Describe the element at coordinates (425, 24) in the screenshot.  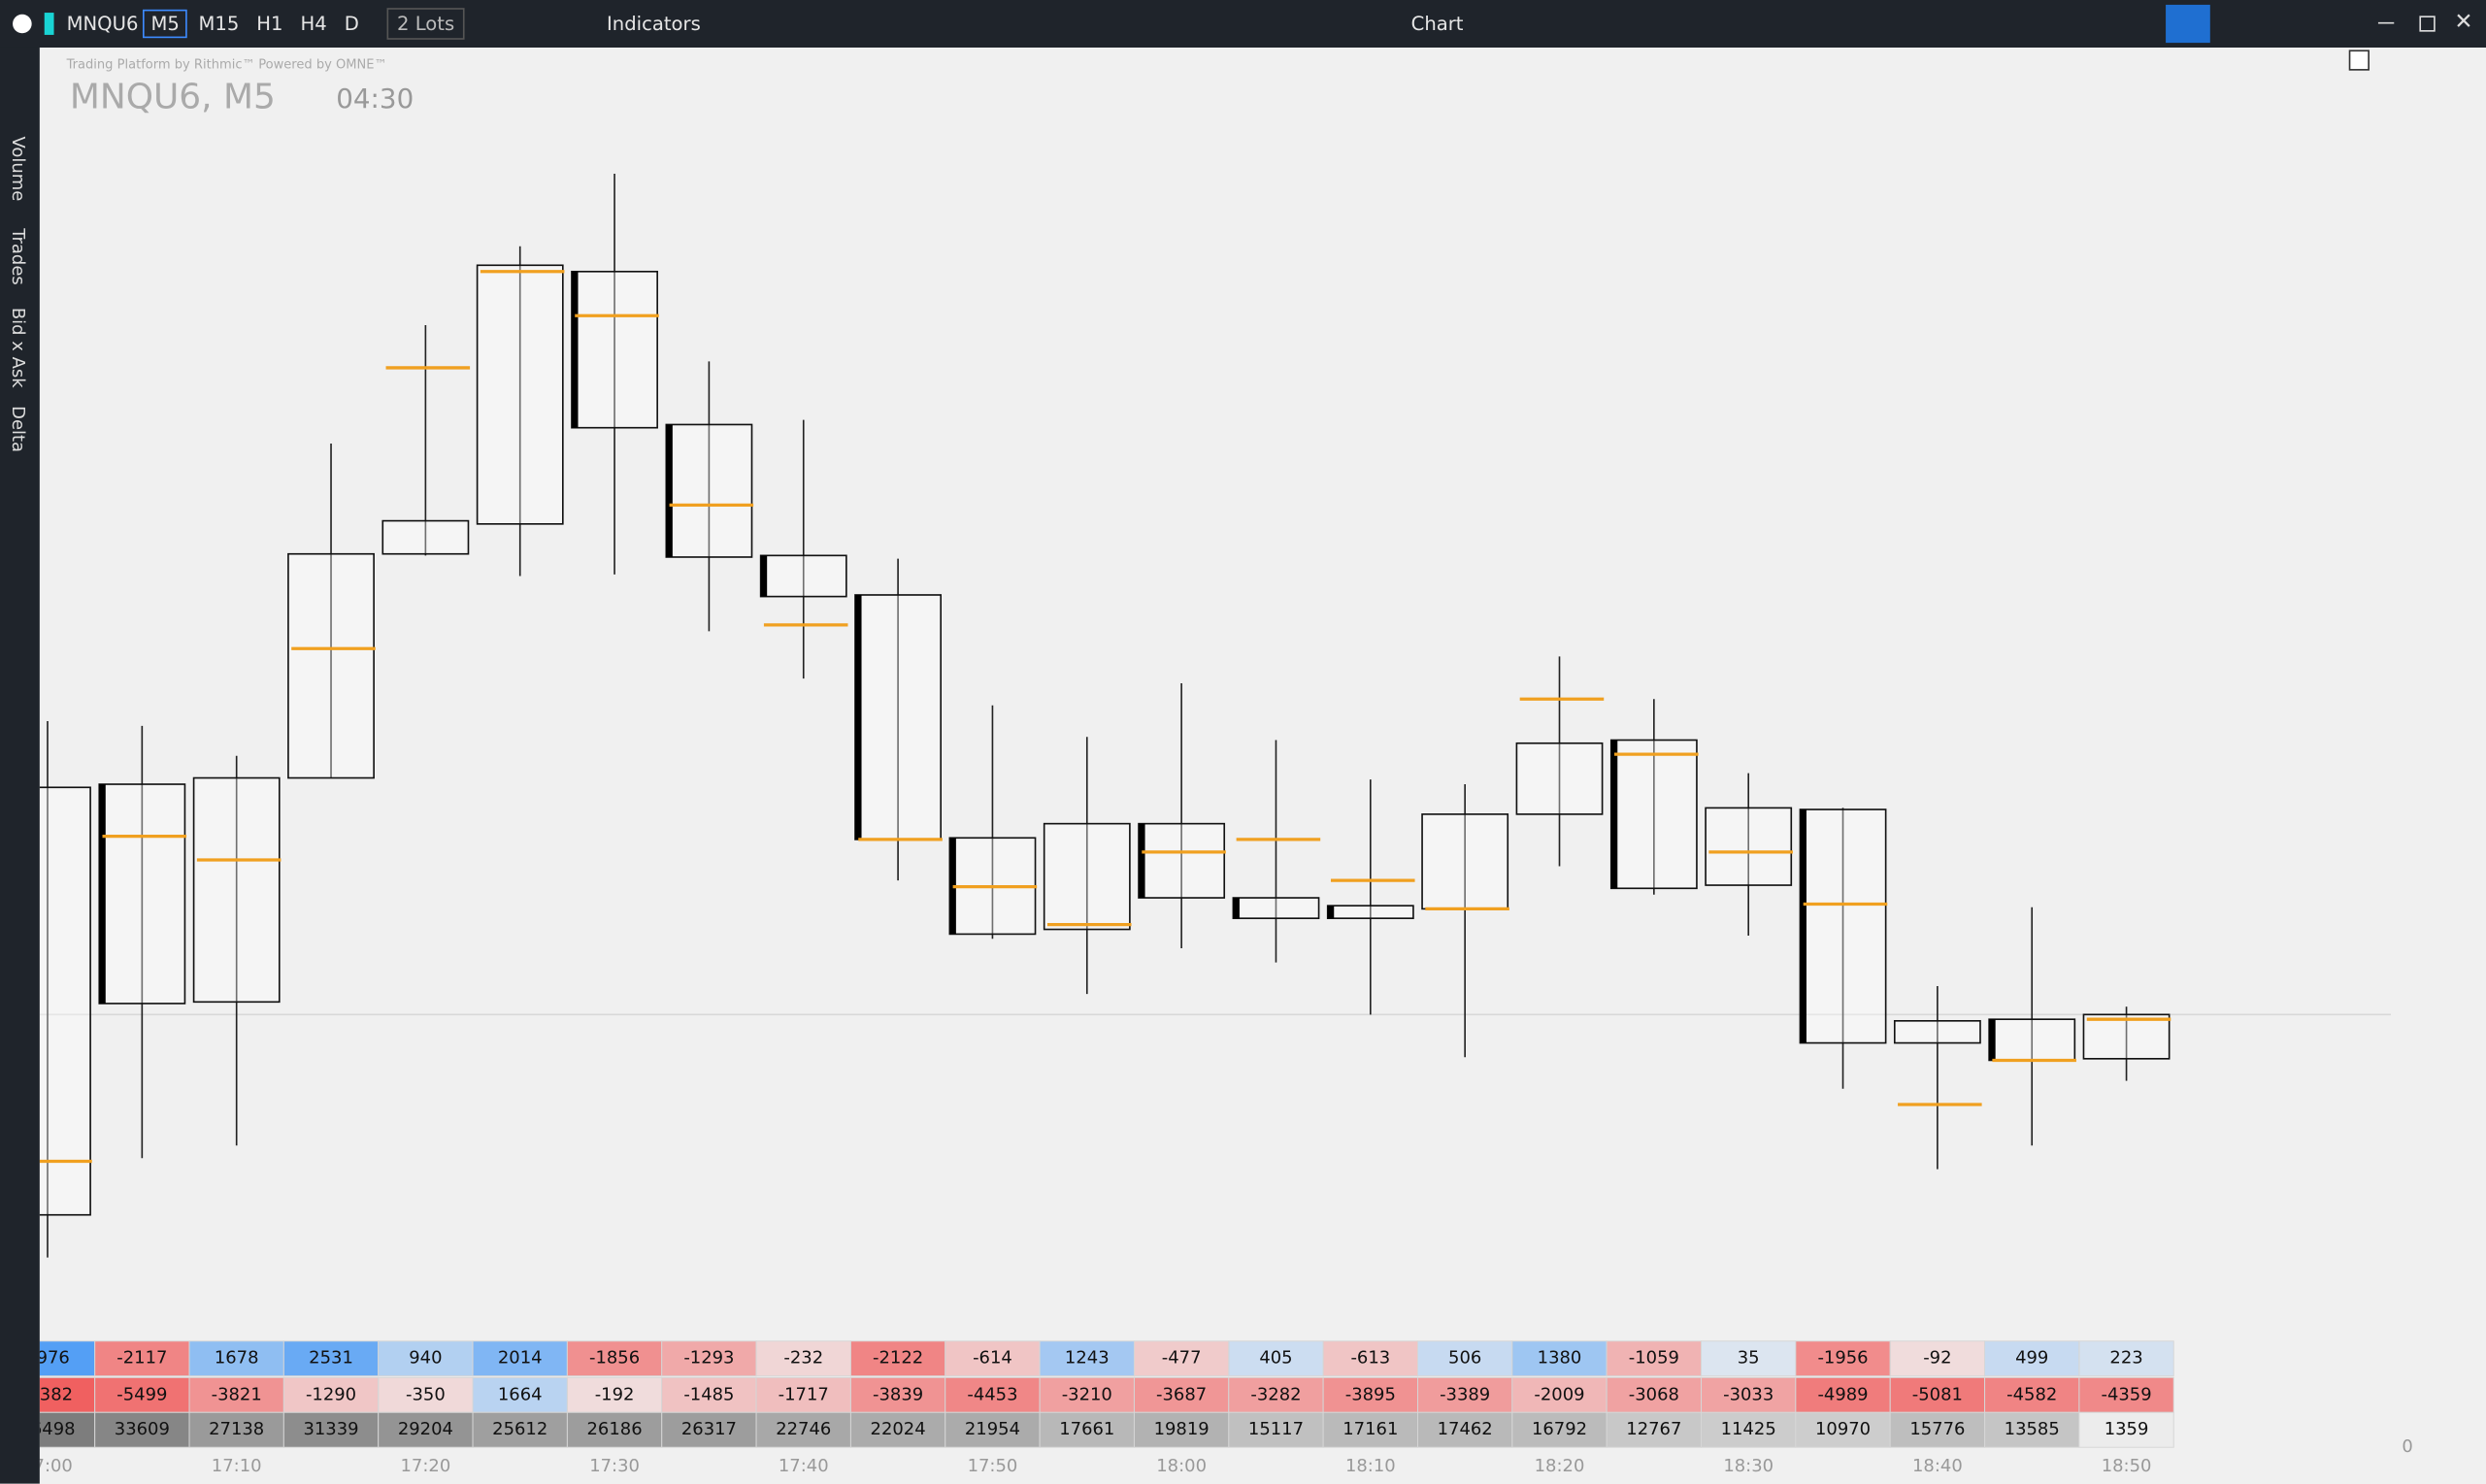
I see `lots-selector: 2 Lots` at that location.